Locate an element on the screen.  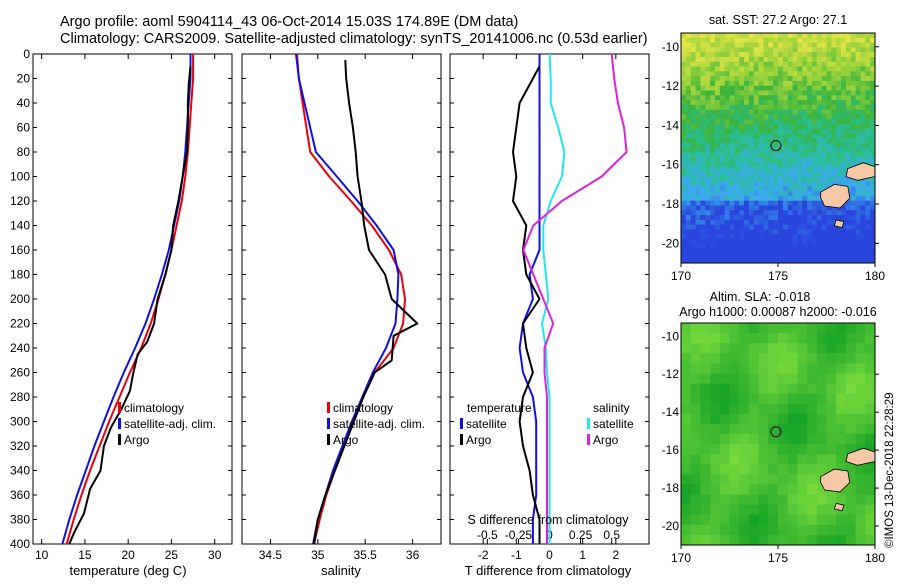
latitude-tick-label: -18 is located at coordinates (671, 488).